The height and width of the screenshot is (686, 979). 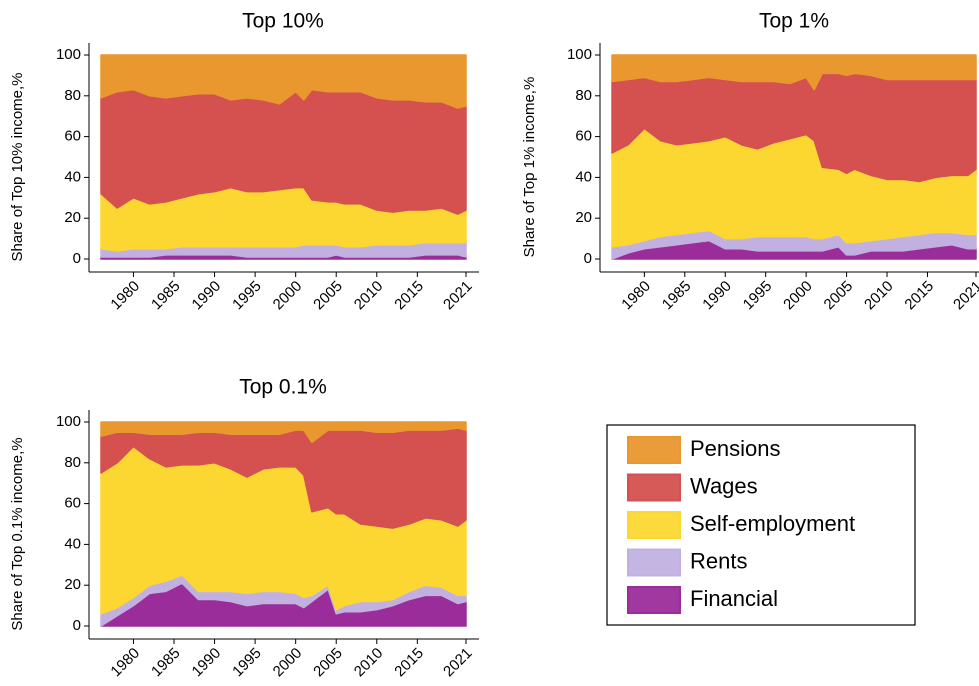 What do you see at coordinates (735, 448) in the screenshot?
I see `legend-label: Pensions` at bounding box center [735, 448].